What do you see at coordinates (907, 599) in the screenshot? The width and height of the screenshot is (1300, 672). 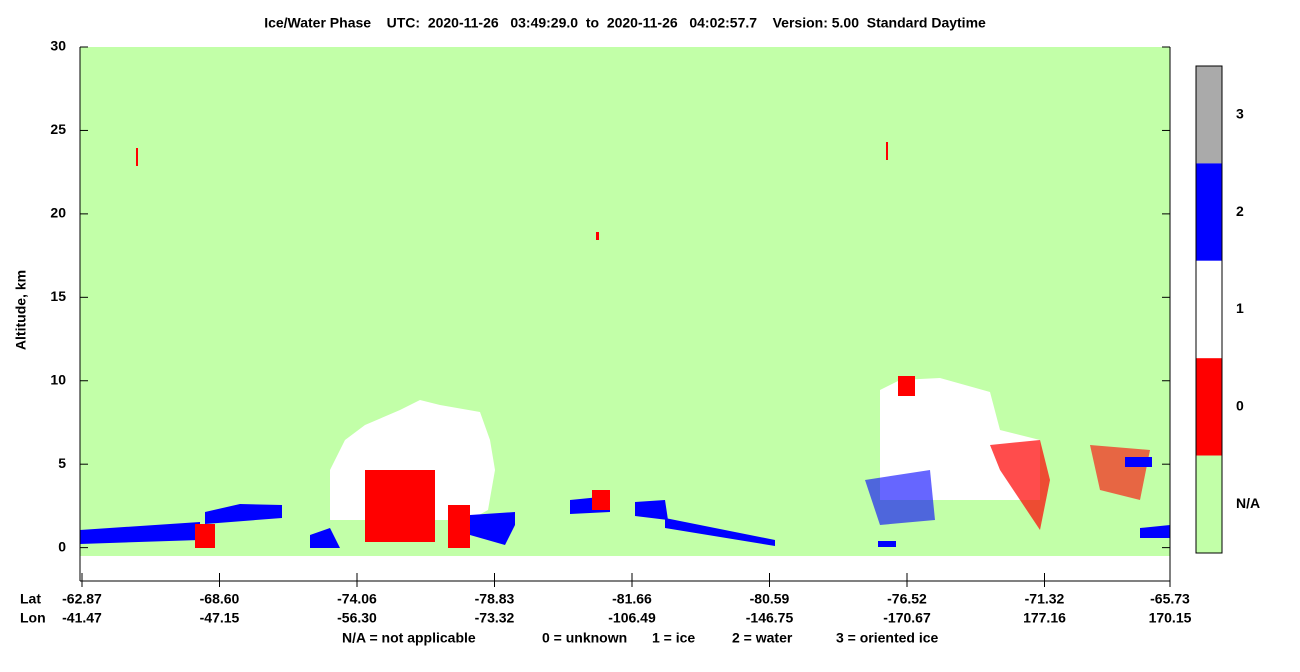 I see `lat-label: -76.52` at bounding box center [907, 599].